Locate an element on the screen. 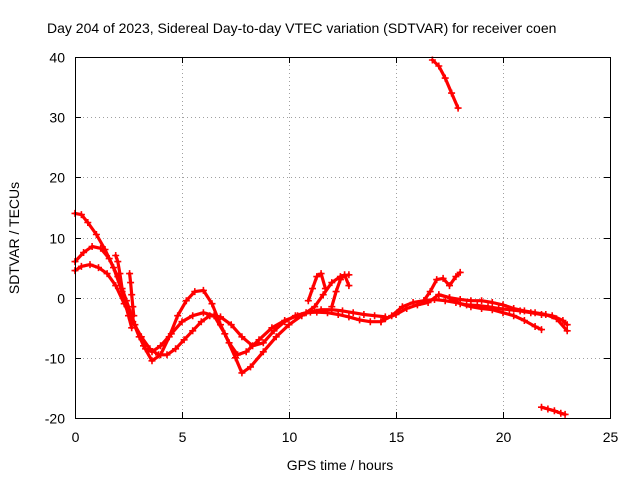 The width and height of the screenshot is (640, 480). x-tick-label: 20 is located at coordinates (504, 437).